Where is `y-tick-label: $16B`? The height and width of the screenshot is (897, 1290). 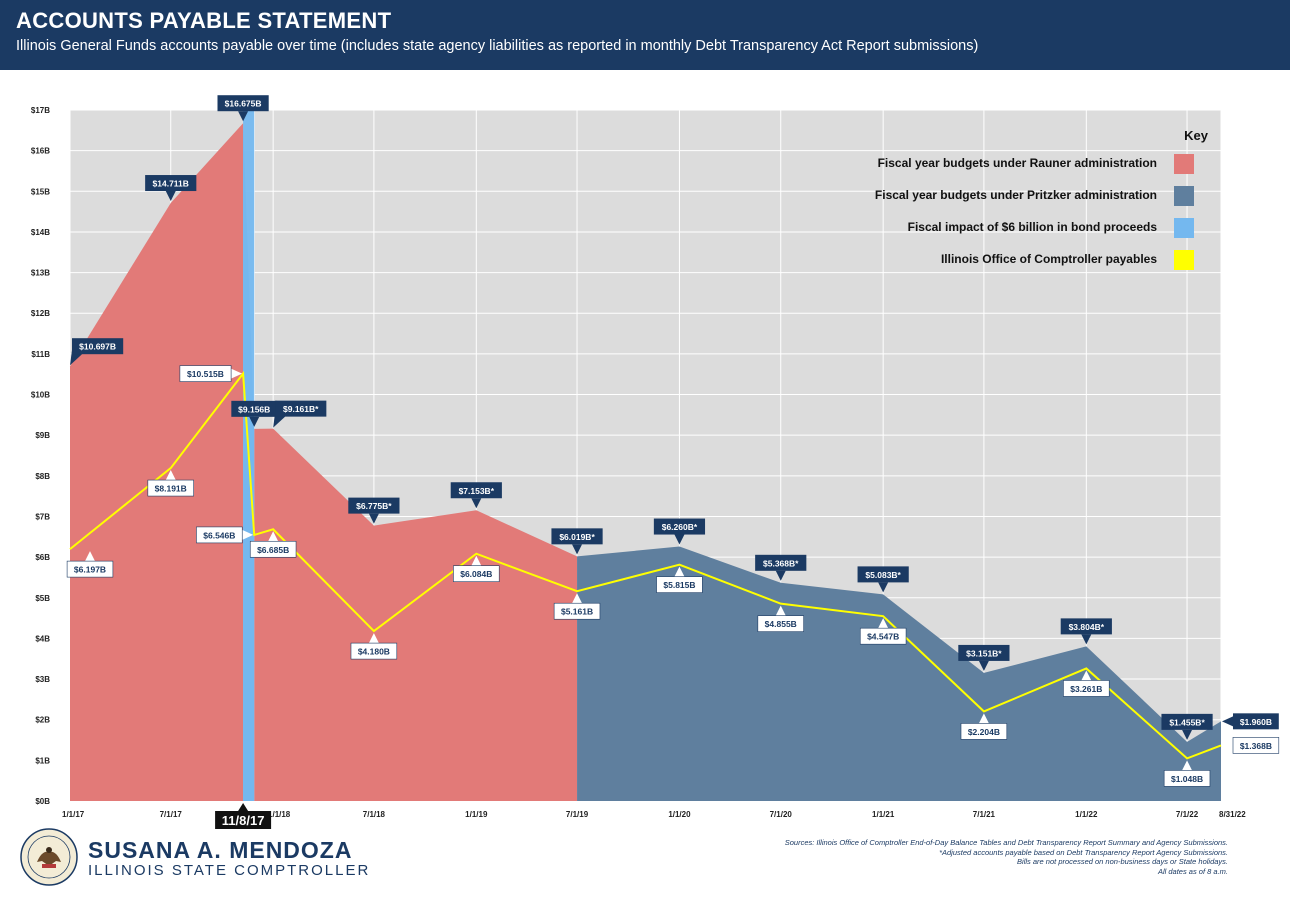 y-tick-label: $16B is located at coordinates (40, 151).